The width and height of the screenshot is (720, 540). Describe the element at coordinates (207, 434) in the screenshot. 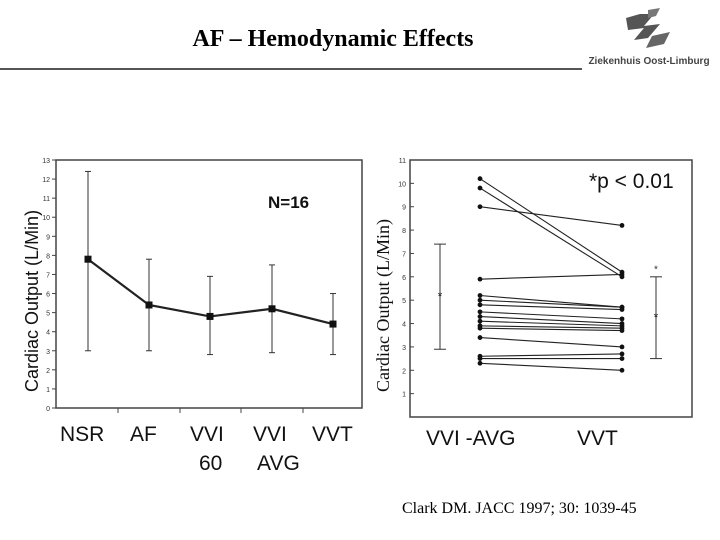

I see `x-label-vvi60-line1: VVI` at that location.